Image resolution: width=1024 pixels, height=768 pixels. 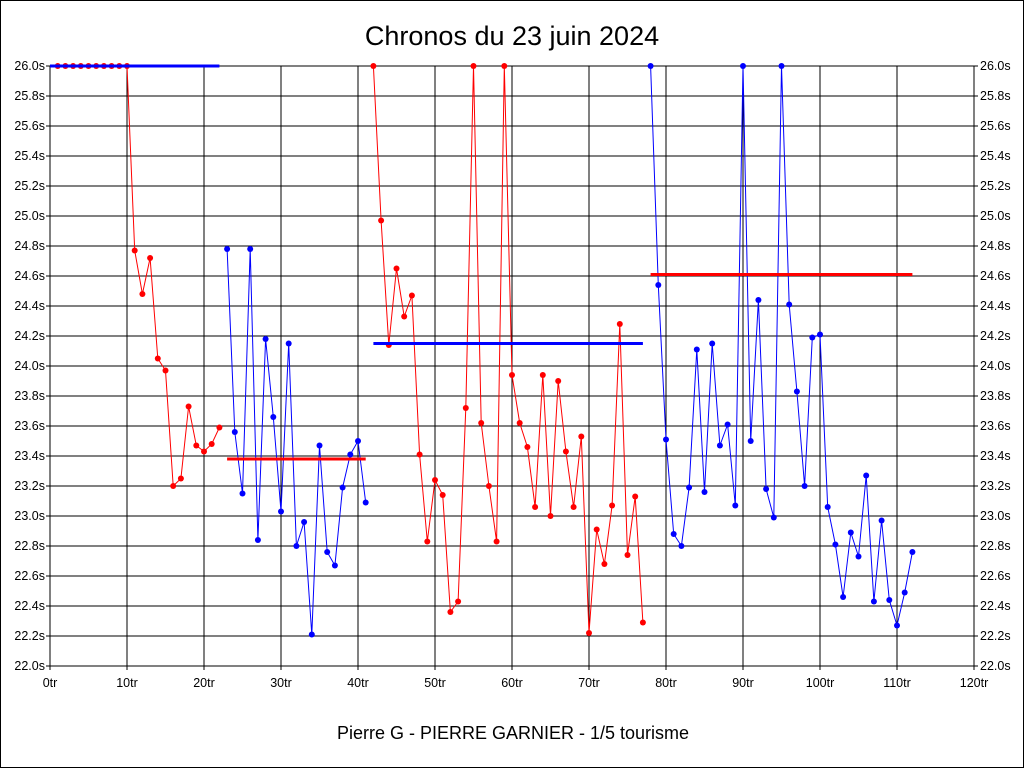 I want to click on y-tick-label-right: 25.6s, so click(x=995, y=126).